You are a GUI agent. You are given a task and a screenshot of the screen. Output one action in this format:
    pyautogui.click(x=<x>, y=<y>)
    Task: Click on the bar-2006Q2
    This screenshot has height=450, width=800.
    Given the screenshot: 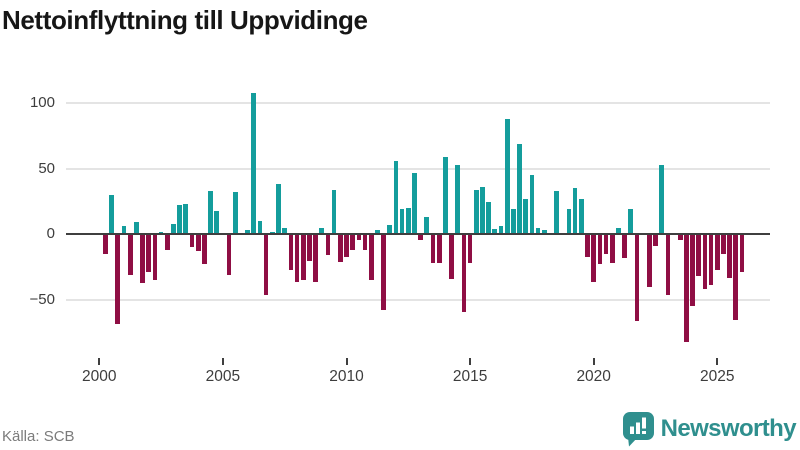 What is the action you would take?
    pyautogui.click(x=254, y=163)
    